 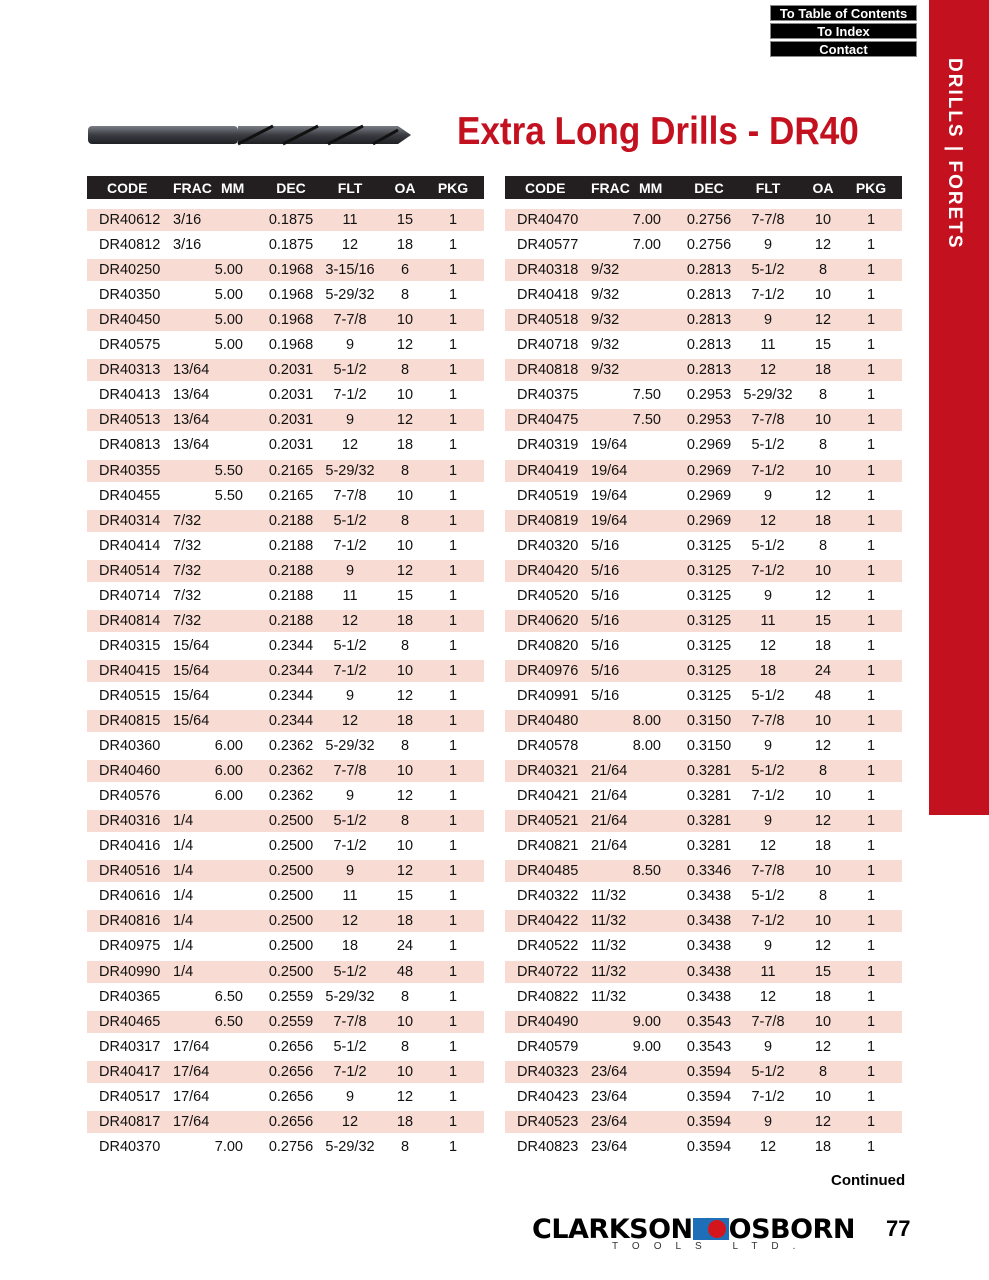 What do you see at coordinates (605, 570) in the screenshot?
I see `cell-frac: 5/16` at bounding box center [605, 570].